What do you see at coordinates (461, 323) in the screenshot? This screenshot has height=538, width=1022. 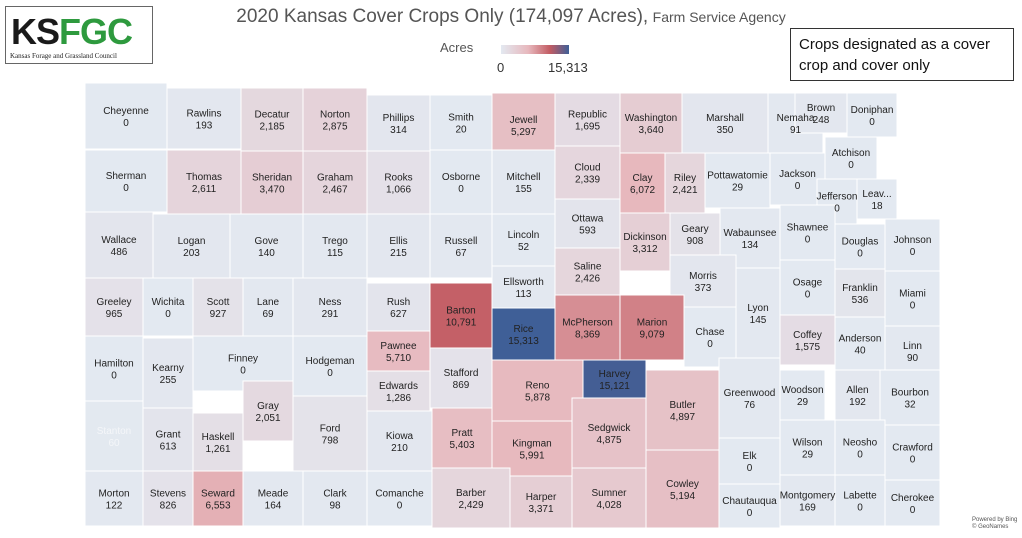 I see `county-value-barton: 10,791` at bounding box center [461, 323].